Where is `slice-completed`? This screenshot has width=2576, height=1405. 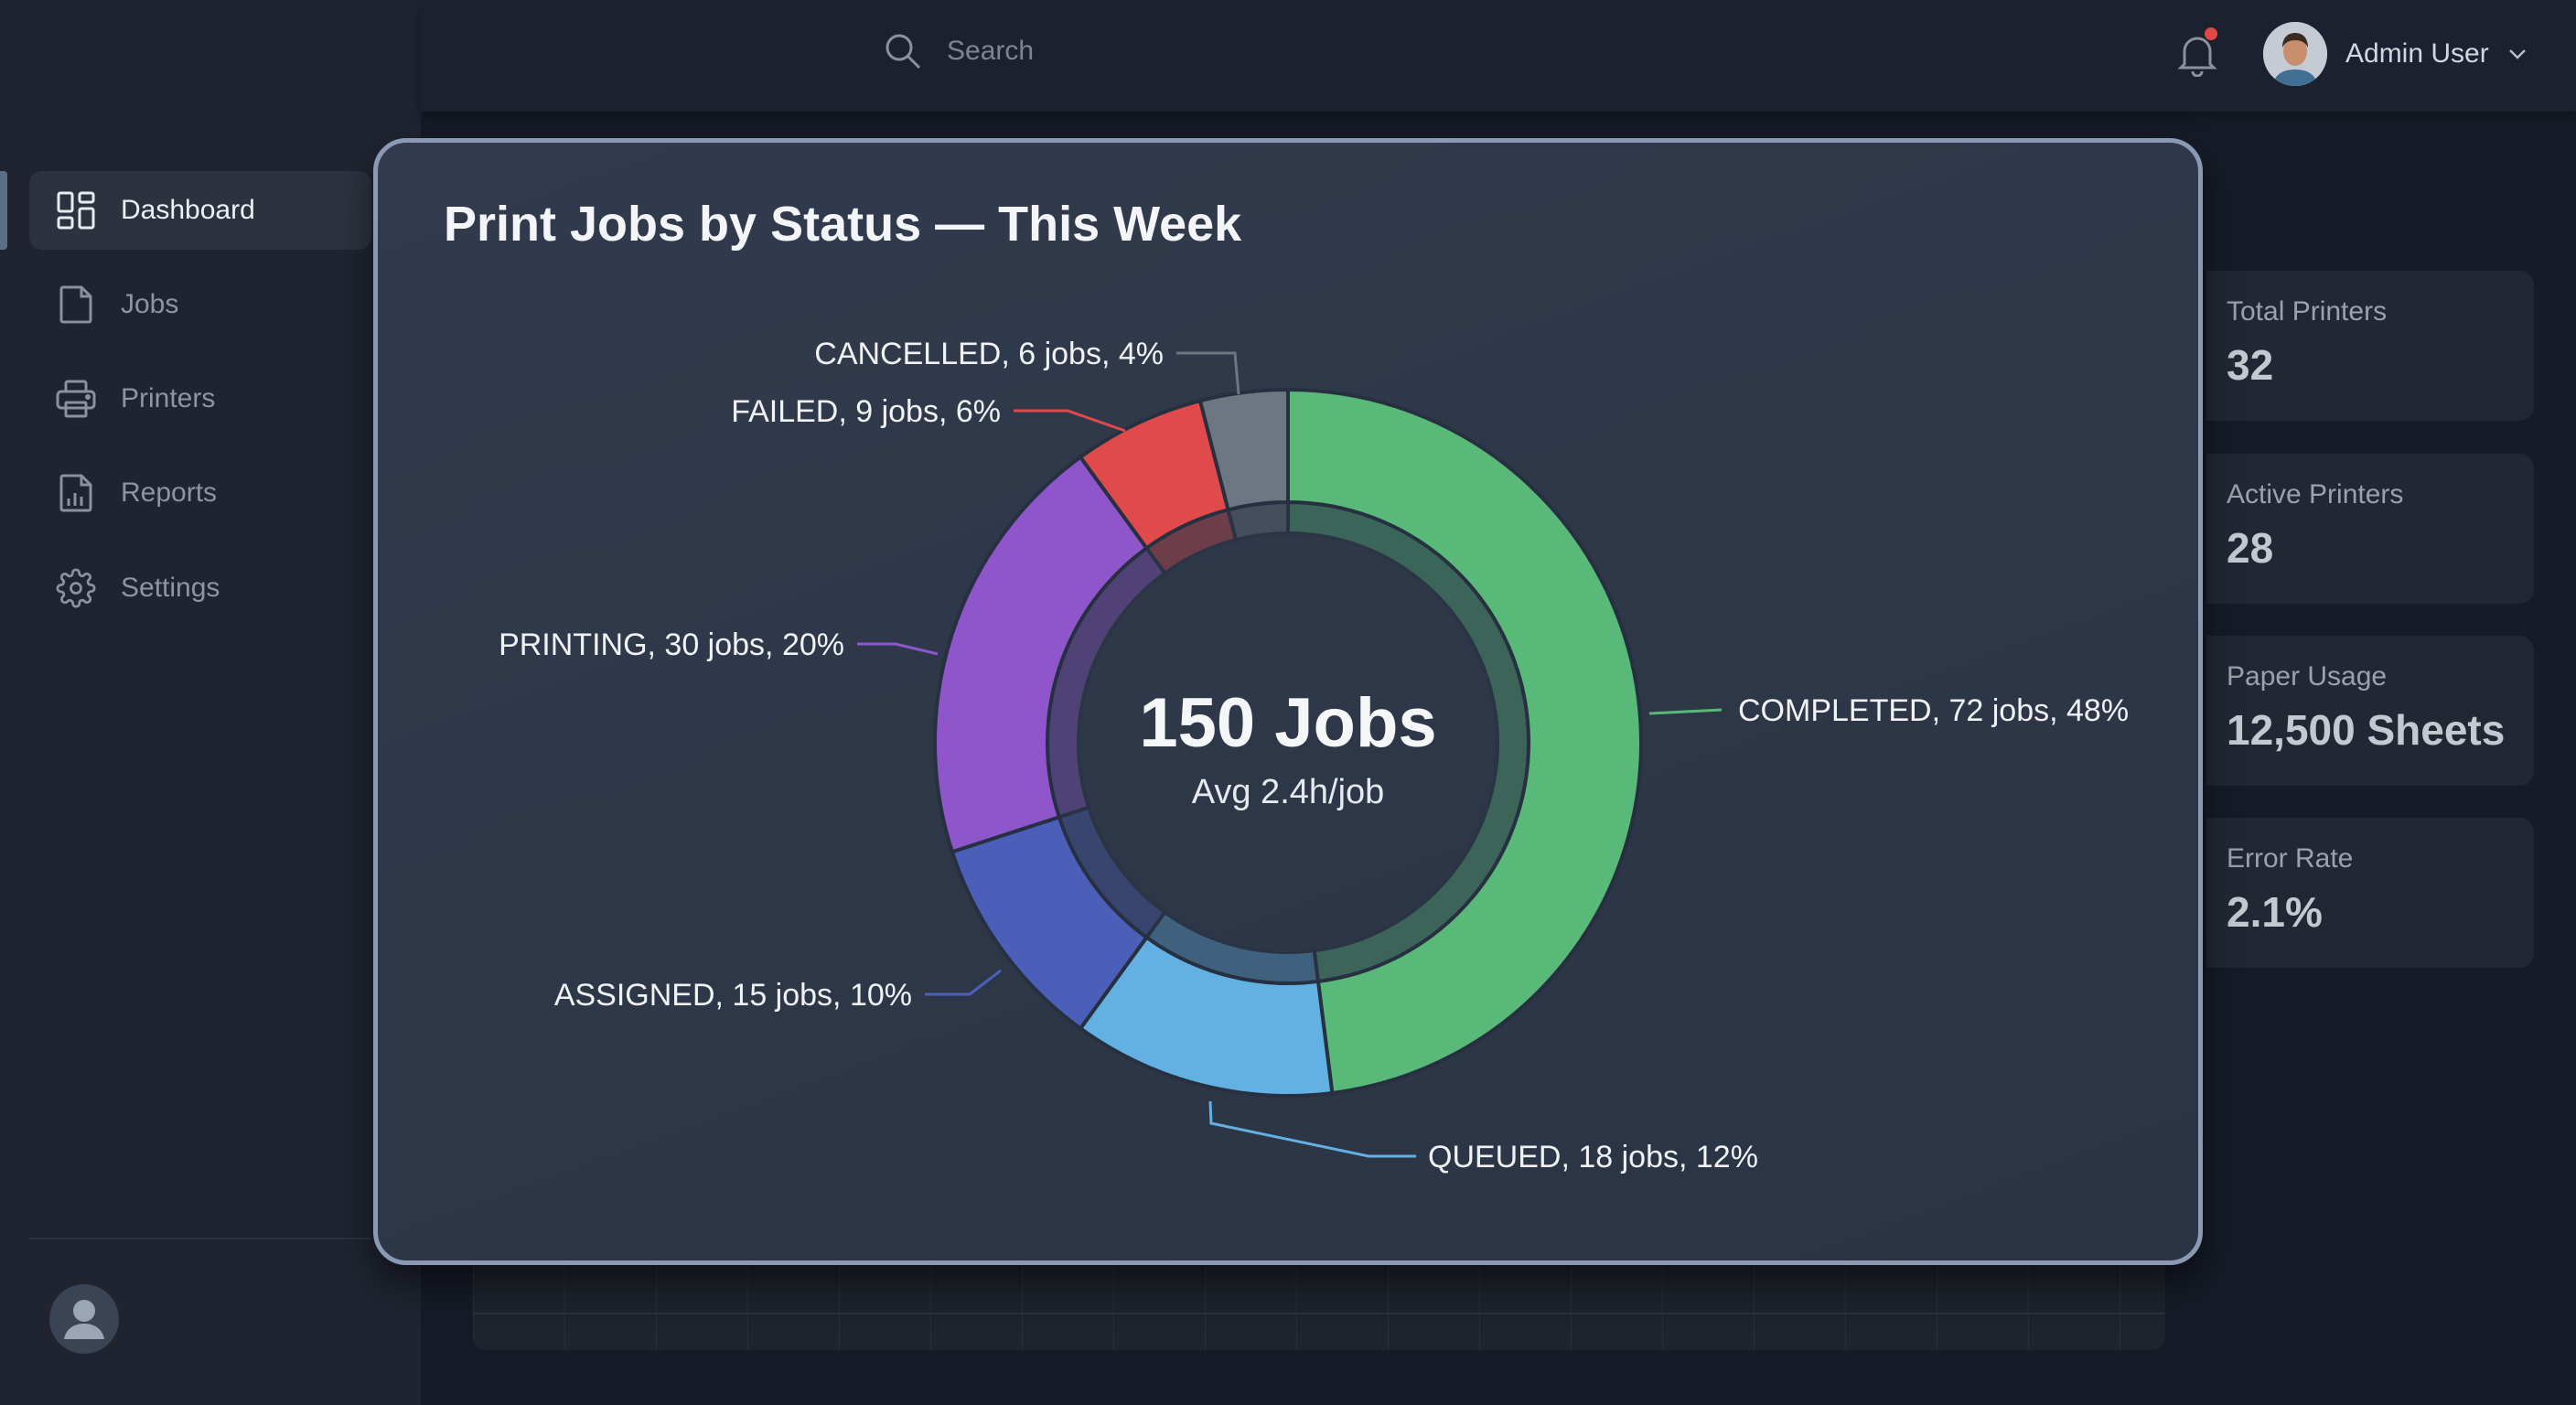 slice-completed is located at coordinates (1465, 741).